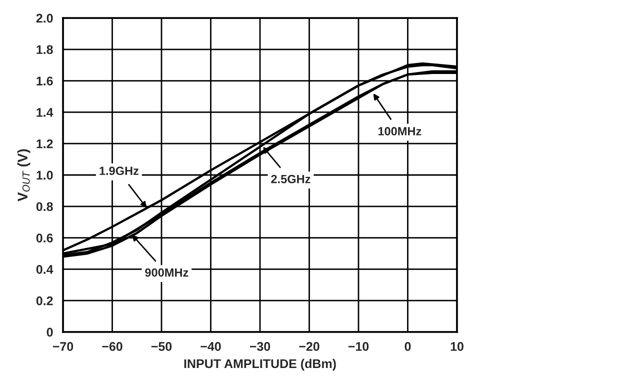  I want to click on x-tick-label: −50, so click(161, 346).